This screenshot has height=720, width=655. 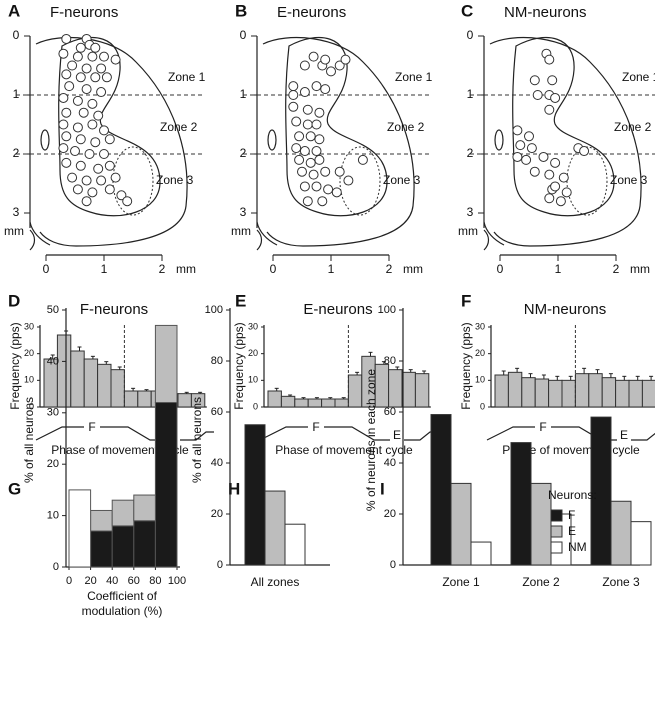 What do you see at coordinates (311, 12) in the screenshot?
I see `panel-title: E-neurons` at bounding box center [311, 12].